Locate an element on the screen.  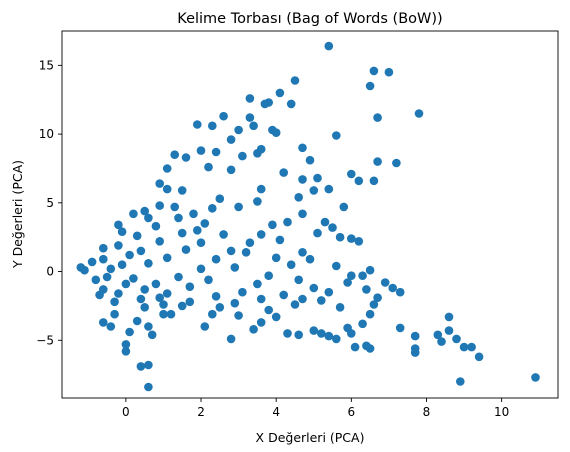
y-tick-label: 15 is located at coordinates (46, 65).